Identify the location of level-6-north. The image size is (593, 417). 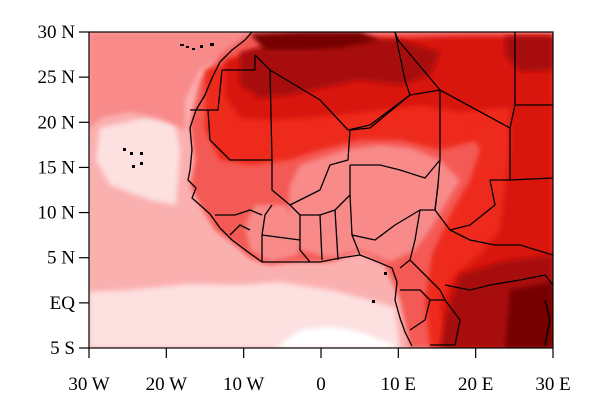
(340, 68).